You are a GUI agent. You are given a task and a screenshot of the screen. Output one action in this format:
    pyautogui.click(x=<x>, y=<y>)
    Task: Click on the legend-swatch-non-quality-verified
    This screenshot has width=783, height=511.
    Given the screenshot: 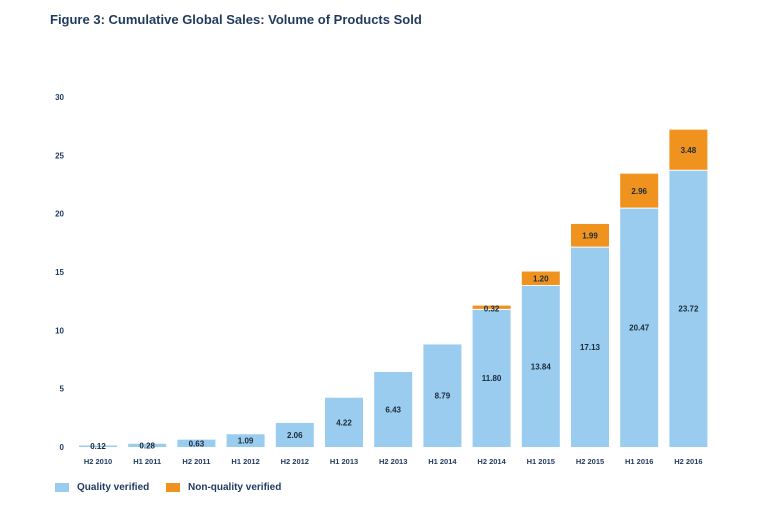 What is the action you would take?
    pyautogui.click(x=173, y=487)
    